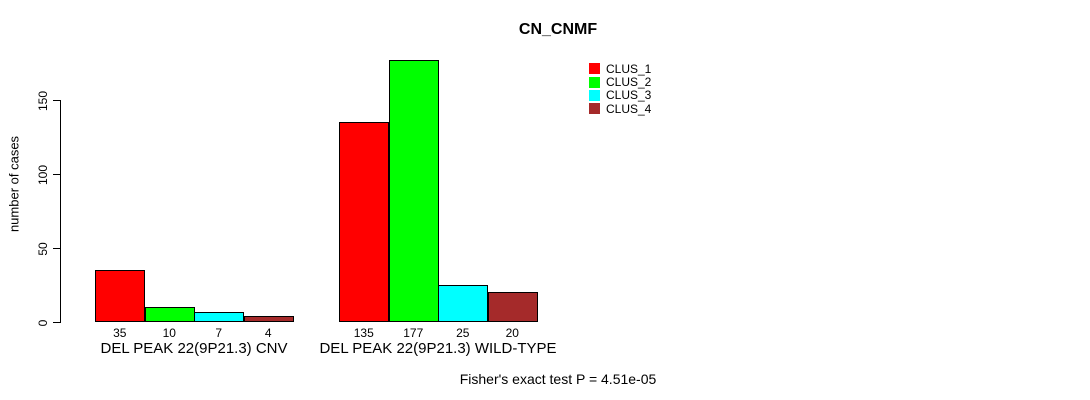 Image resolution: width=1090 pixels, height=400 pixels. I want to click on legend-item-clus_2: CLUS_2, so click(620, 82).